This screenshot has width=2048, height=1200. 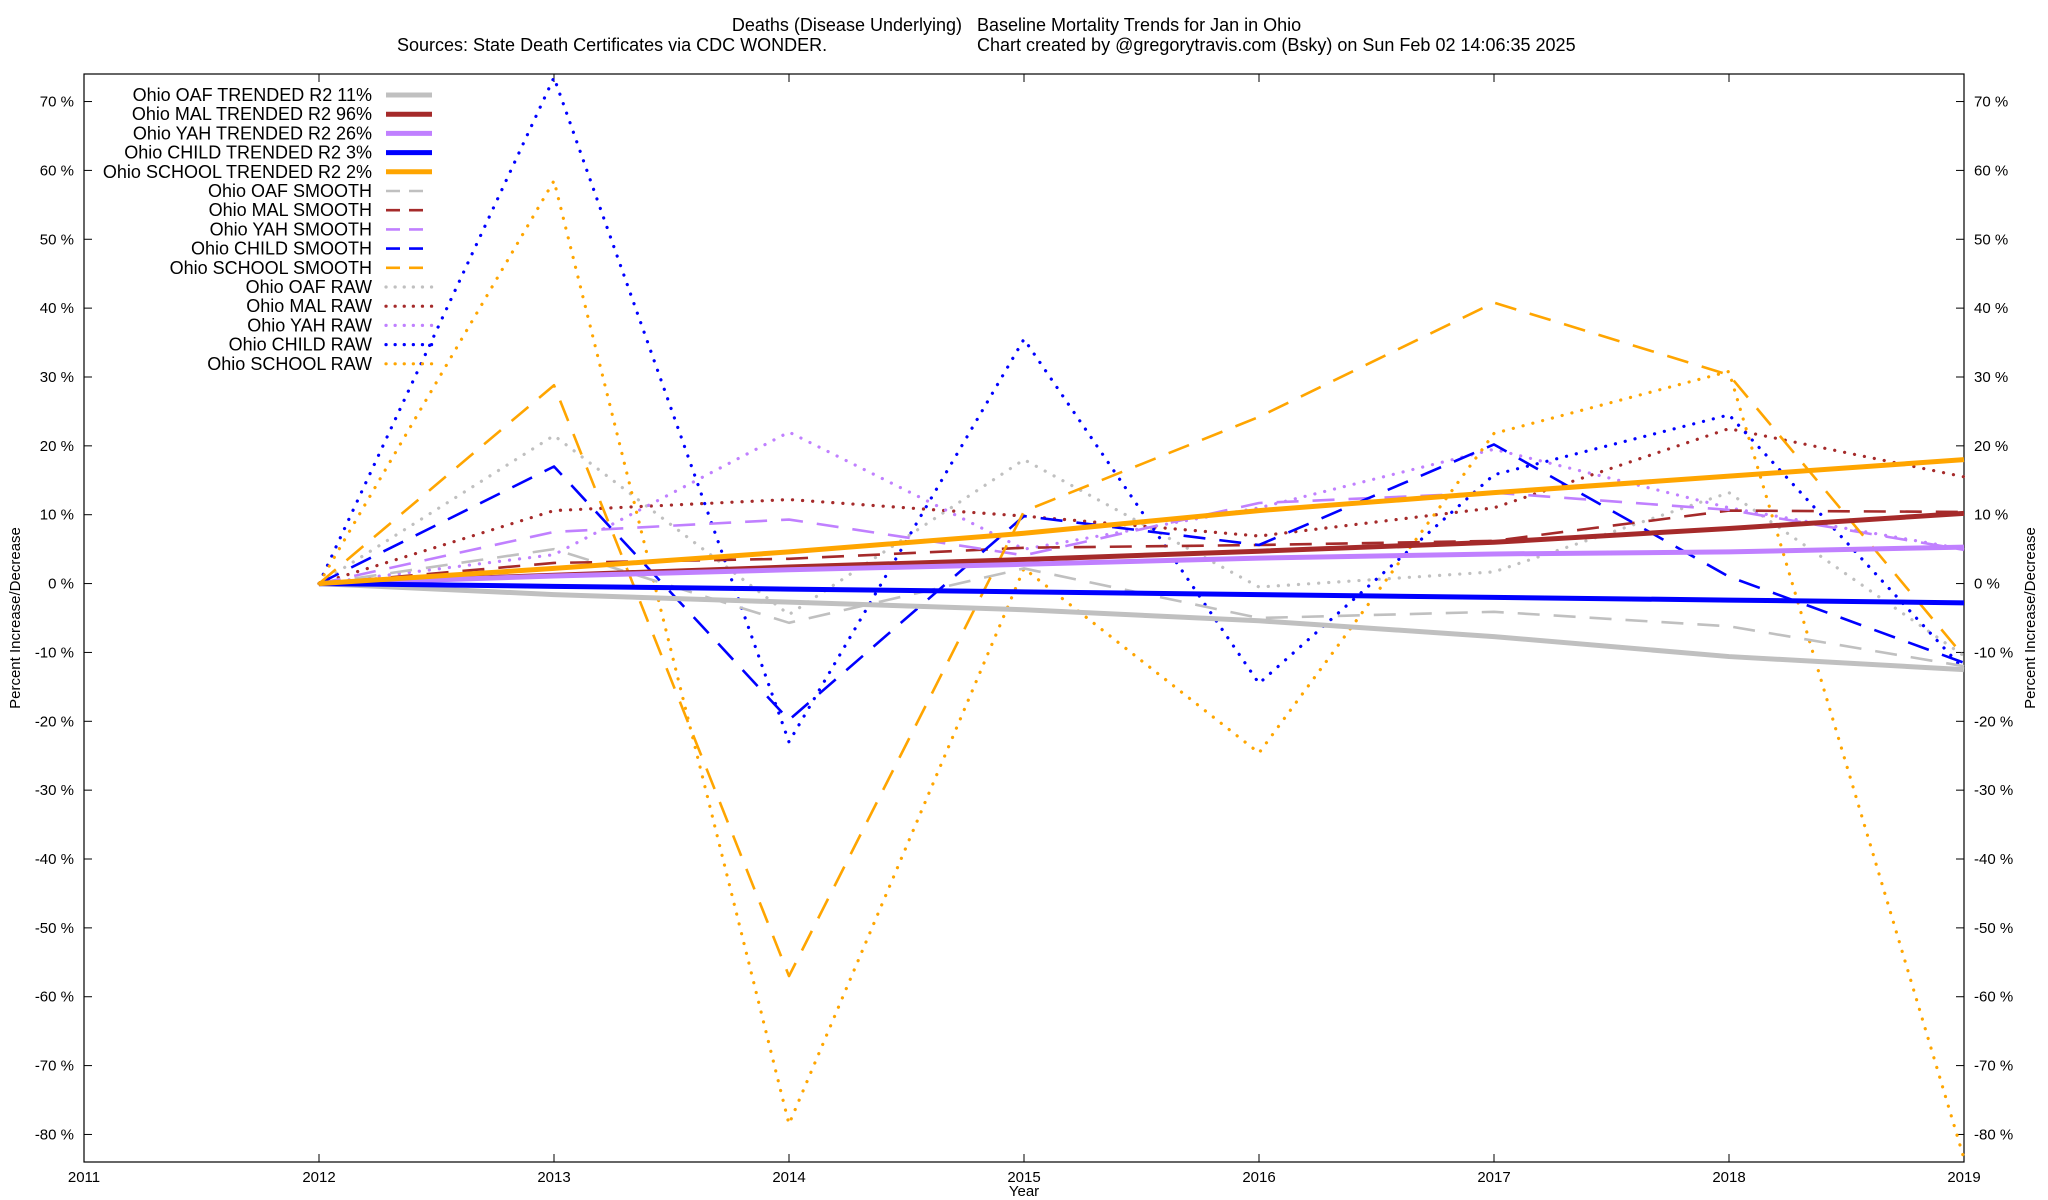 What do you see at coordinates (54, 997) in the screenshot?
I see `y-tick-label: -60 %` at bounding box center [54, 997].